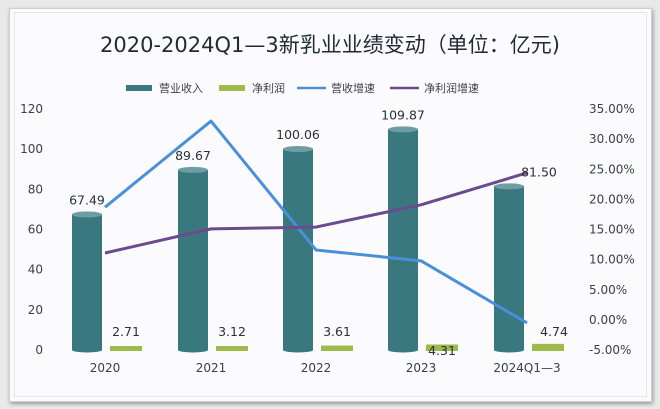 The image size is (660, 409). What do you see at coordinates (608, 320) in the screenshot?
I see `right-tick-label: 0.00%` at bounding box center [608, 320].